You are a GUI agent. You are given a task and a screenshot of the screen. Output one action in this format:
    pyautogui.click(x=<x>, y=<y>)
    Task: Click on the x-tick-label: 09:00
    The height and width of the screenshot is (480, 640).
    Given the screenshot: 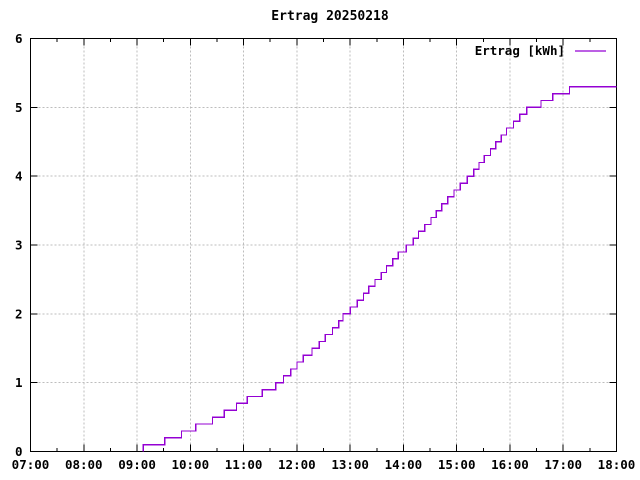 What is the action you would take?
    pyautogui.click(x=137, y=464)
    